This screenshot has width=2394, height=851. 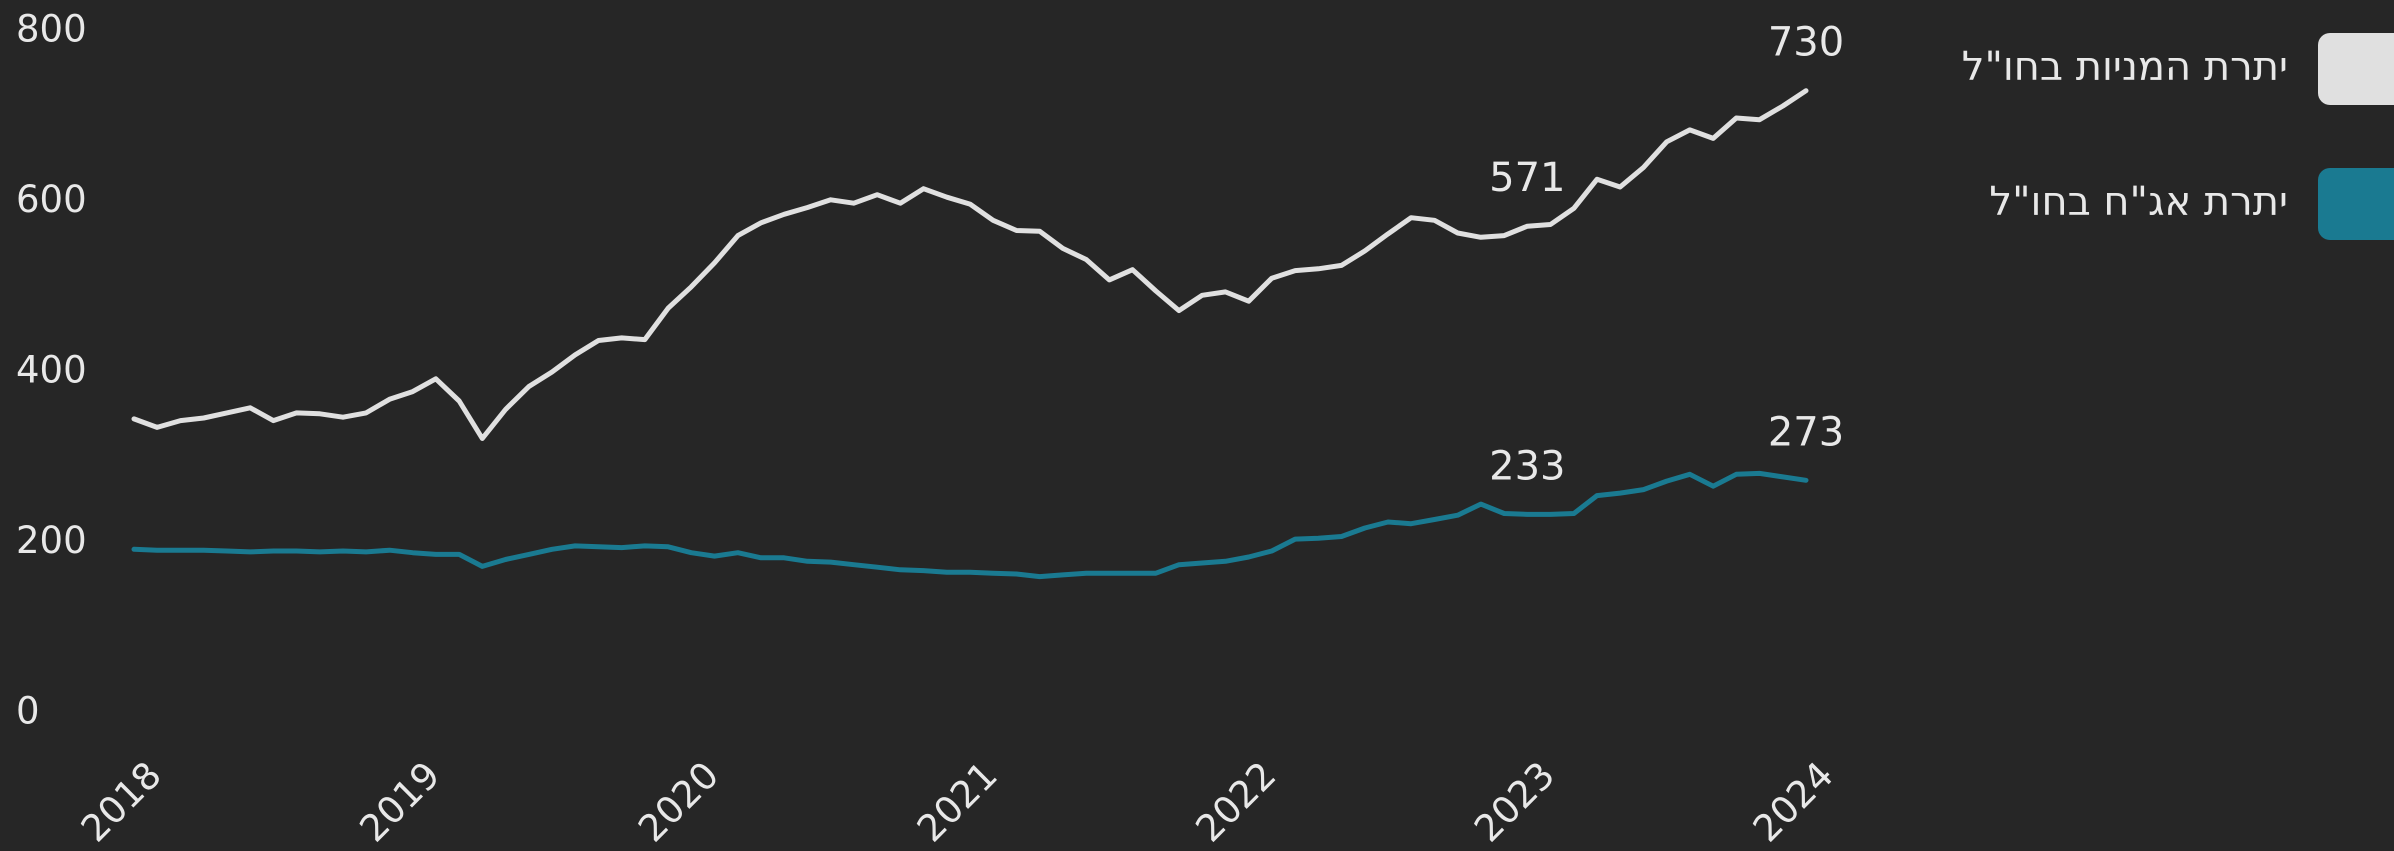 What do you see at coordinates (1806, 432) in the screenshot?
I see `data-label: 273` at bounding box center [1806, 432].